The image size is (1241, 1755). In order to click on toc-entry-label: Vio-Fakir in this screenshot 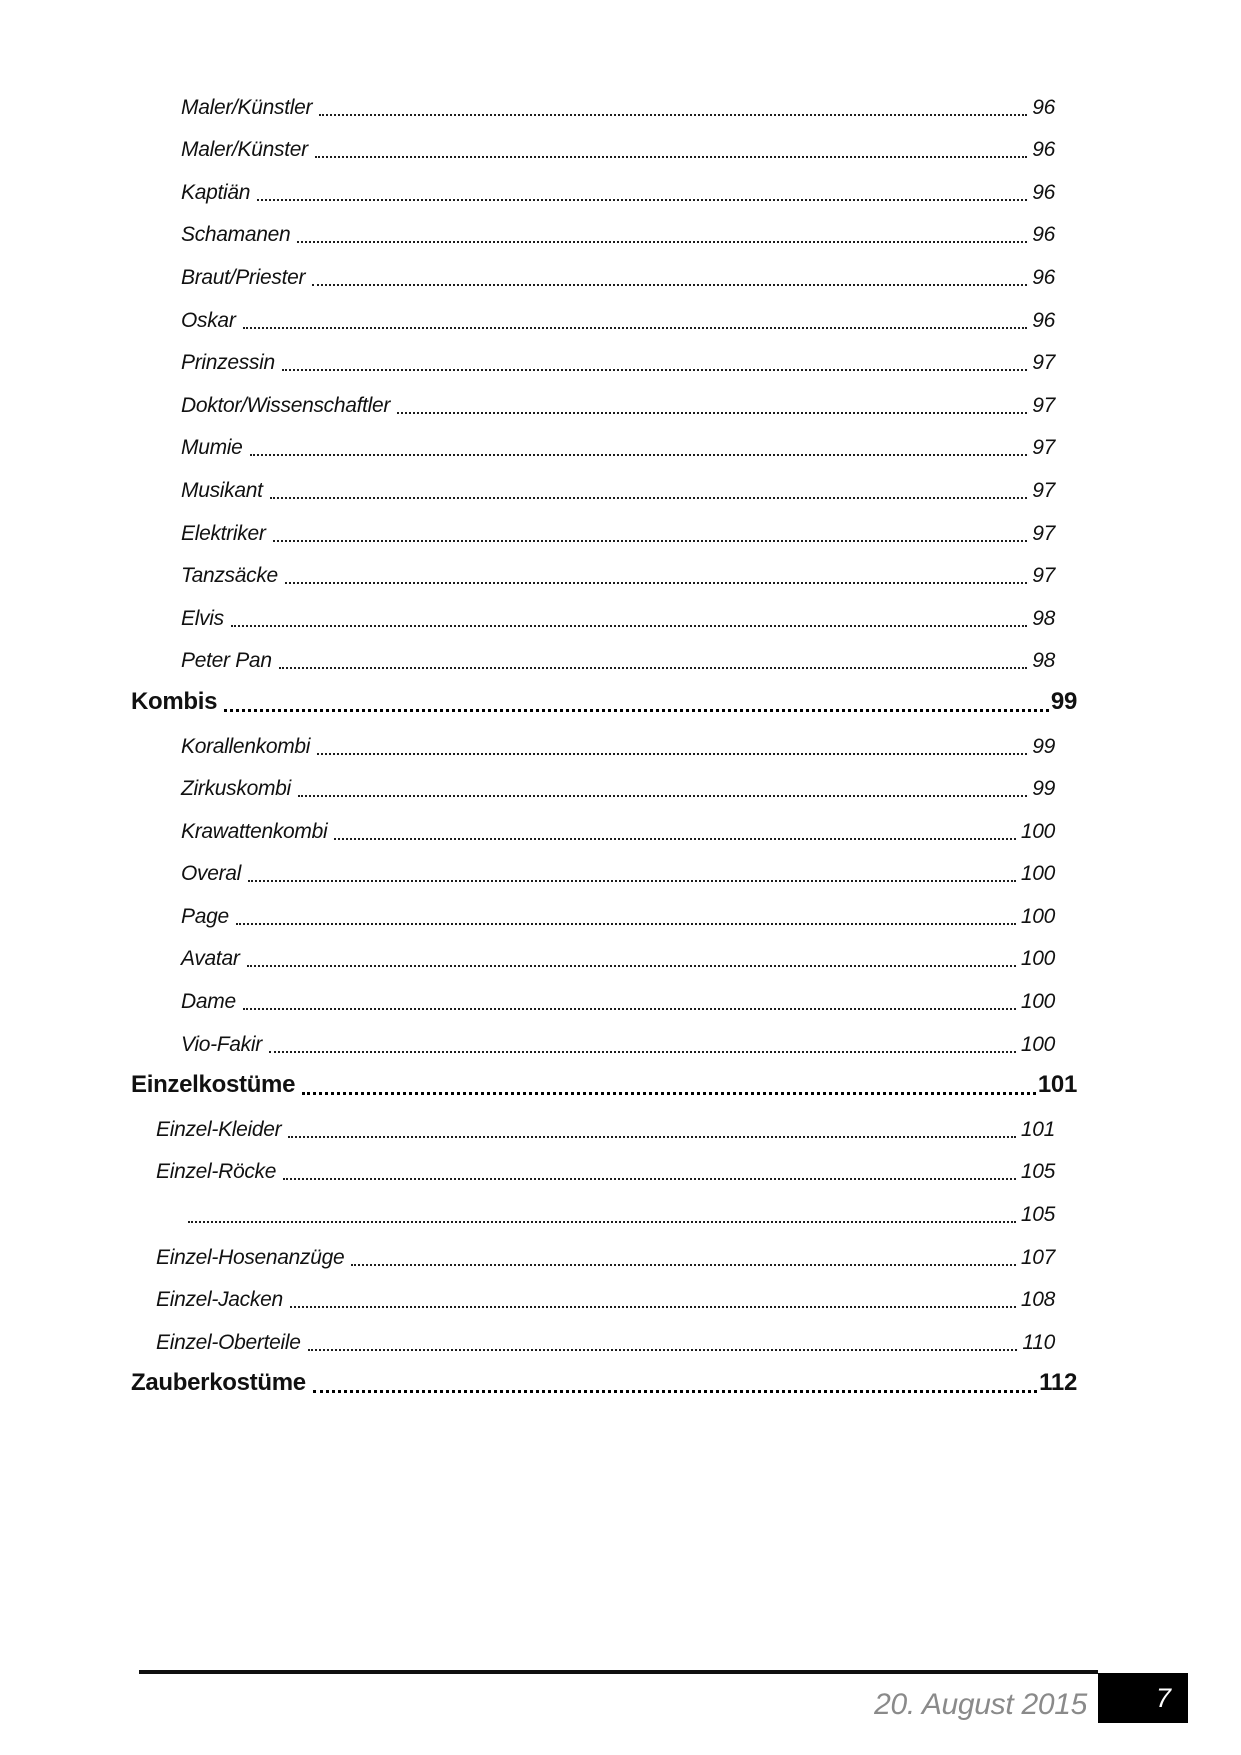, I will do `click(221, 1044)`.